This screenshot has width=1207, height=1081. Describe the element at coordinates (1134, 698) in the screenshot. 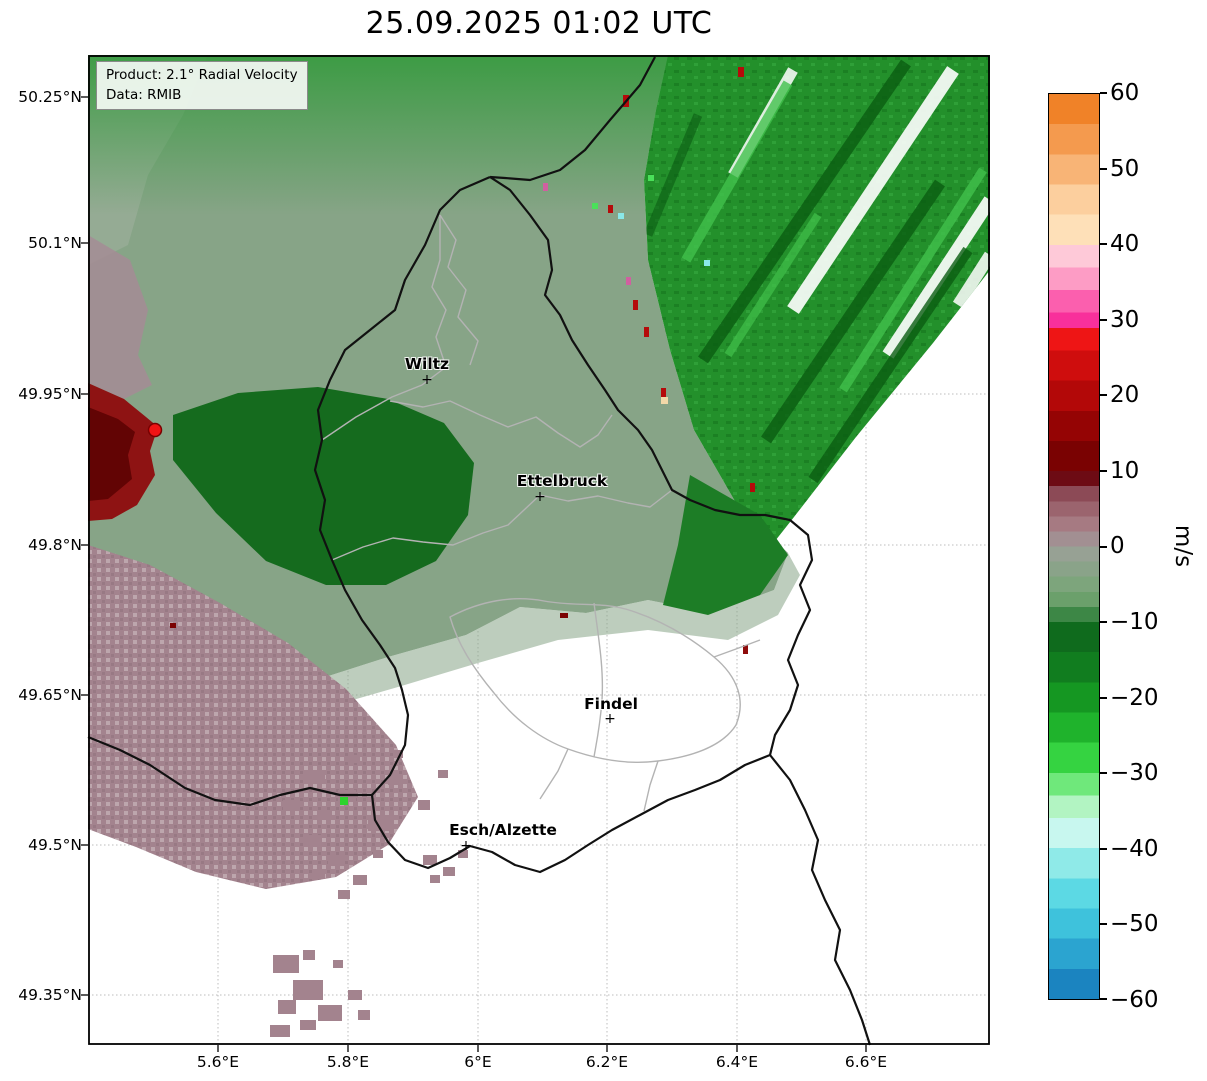

I see `colorbar-tick: −20` at that location.